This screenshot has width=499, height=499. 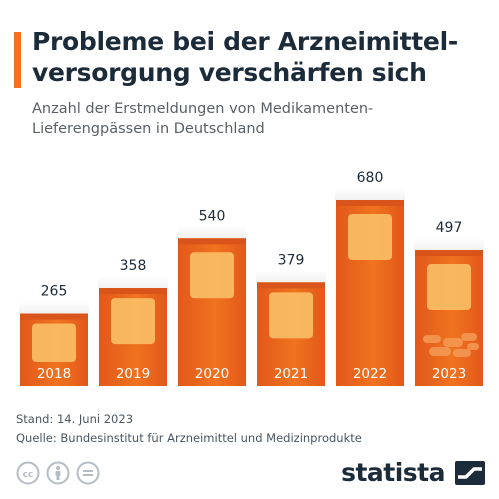 I want to click on bar-category-label: 2022, so click(x=370, y=374).